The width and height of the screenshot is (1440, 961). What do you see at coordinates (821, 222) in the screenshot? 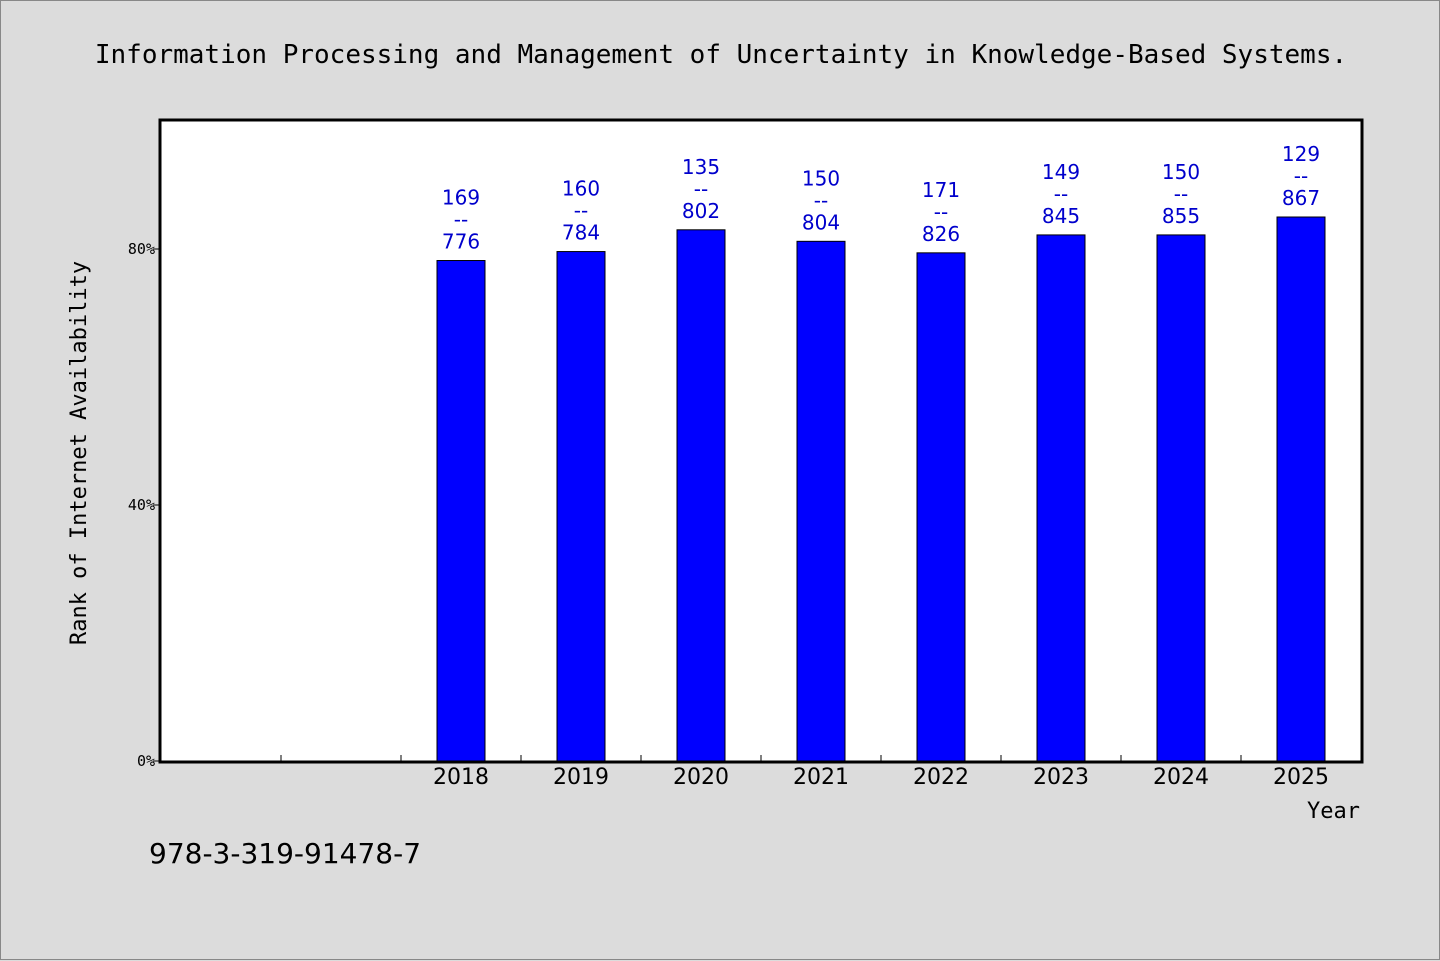
I see `data-label: 804` at bounding box center [821, 222].